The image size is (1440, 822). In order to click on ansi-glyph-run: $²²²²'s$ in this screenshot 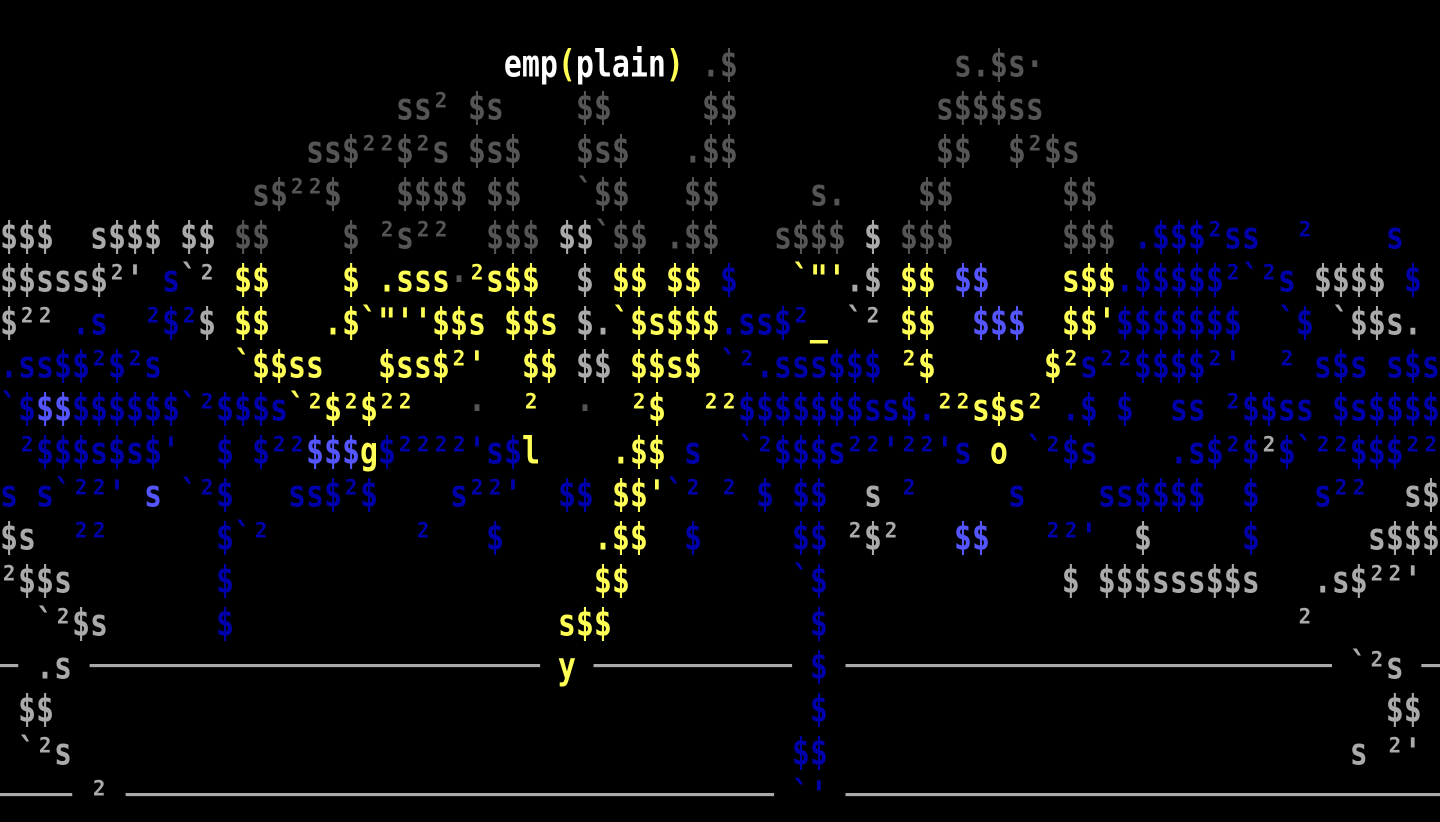, I will do `click(449, 451)`.